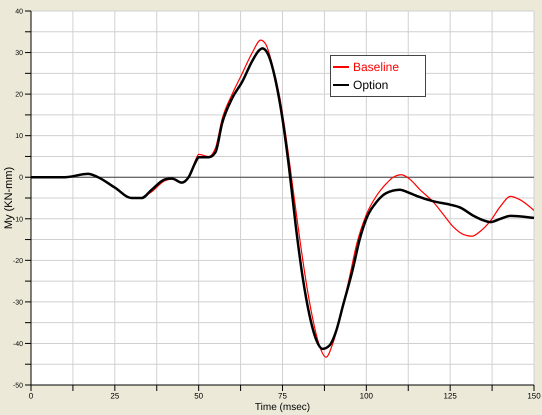 This screenshot has height=415, width=542. Describe the element at coordinates (31, 396) in the screenshot. I see `x-tick-label: 0` at that location.